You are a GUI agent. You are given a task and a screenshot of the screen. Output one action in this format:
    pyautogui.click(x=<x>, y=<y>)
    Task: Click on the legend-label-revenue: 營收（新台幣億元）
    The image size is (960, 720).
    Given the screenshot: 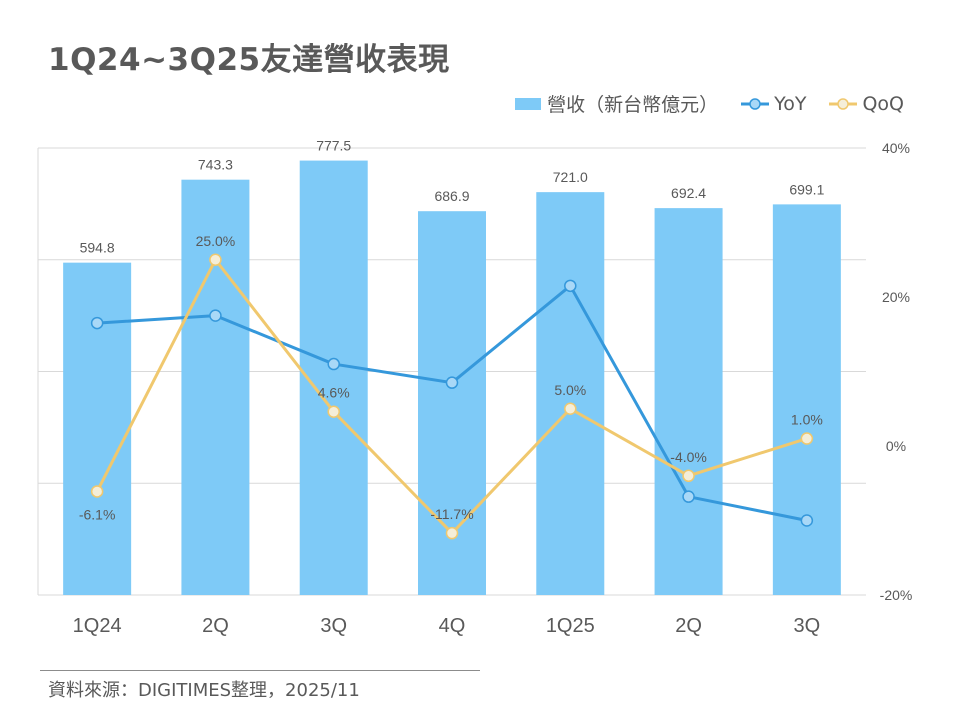 What is the action you would take?
    pyautogui.click(x=633, y=105)
    